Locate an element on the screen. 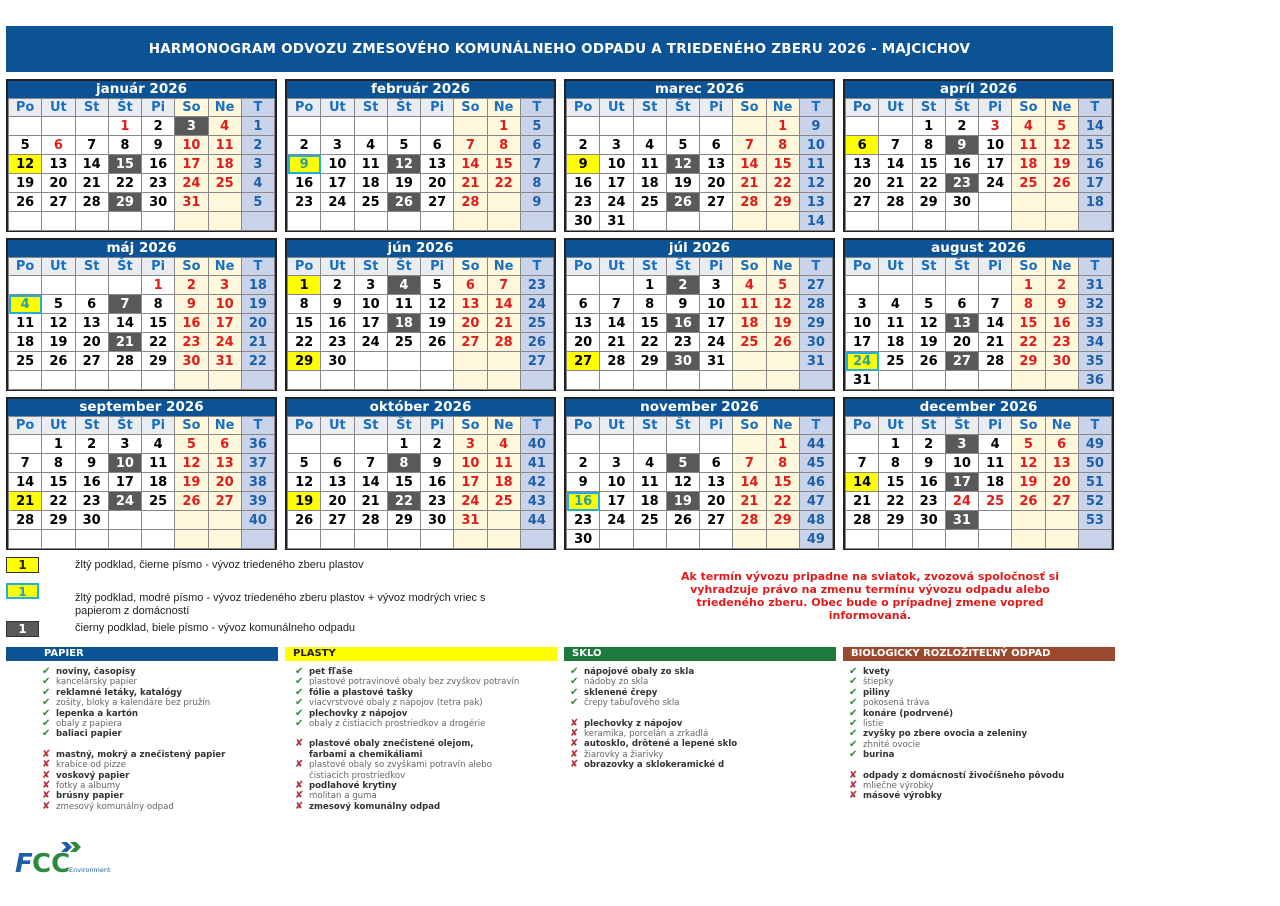 The height and width of the screenshot is (906, 1280). item-label: štiepky is located at coordinates (878, 682).